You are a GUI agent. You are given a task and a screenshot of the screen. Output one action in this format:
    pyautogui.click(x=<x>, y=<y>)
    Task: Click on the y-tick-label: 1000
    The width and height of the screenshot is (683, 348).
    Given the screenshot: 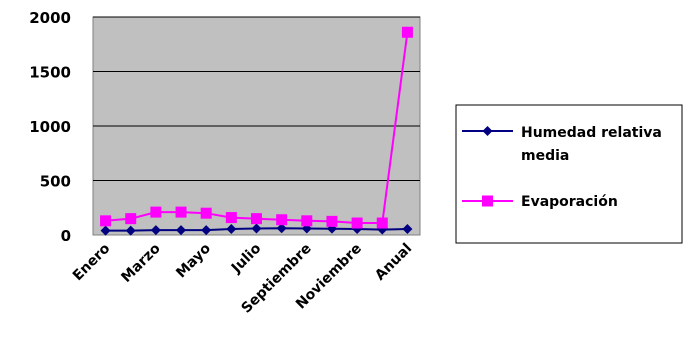 What is the action you would take?
    pyautogui.click(x=50, y=127)
    